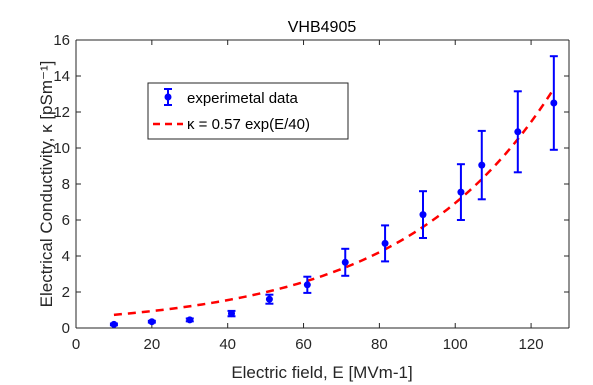 The width and height of the screenshot is (593, 385). Describe the element at coordinates (61, 40) in the screenshot. I see `y-tick-label: 16` at that location.